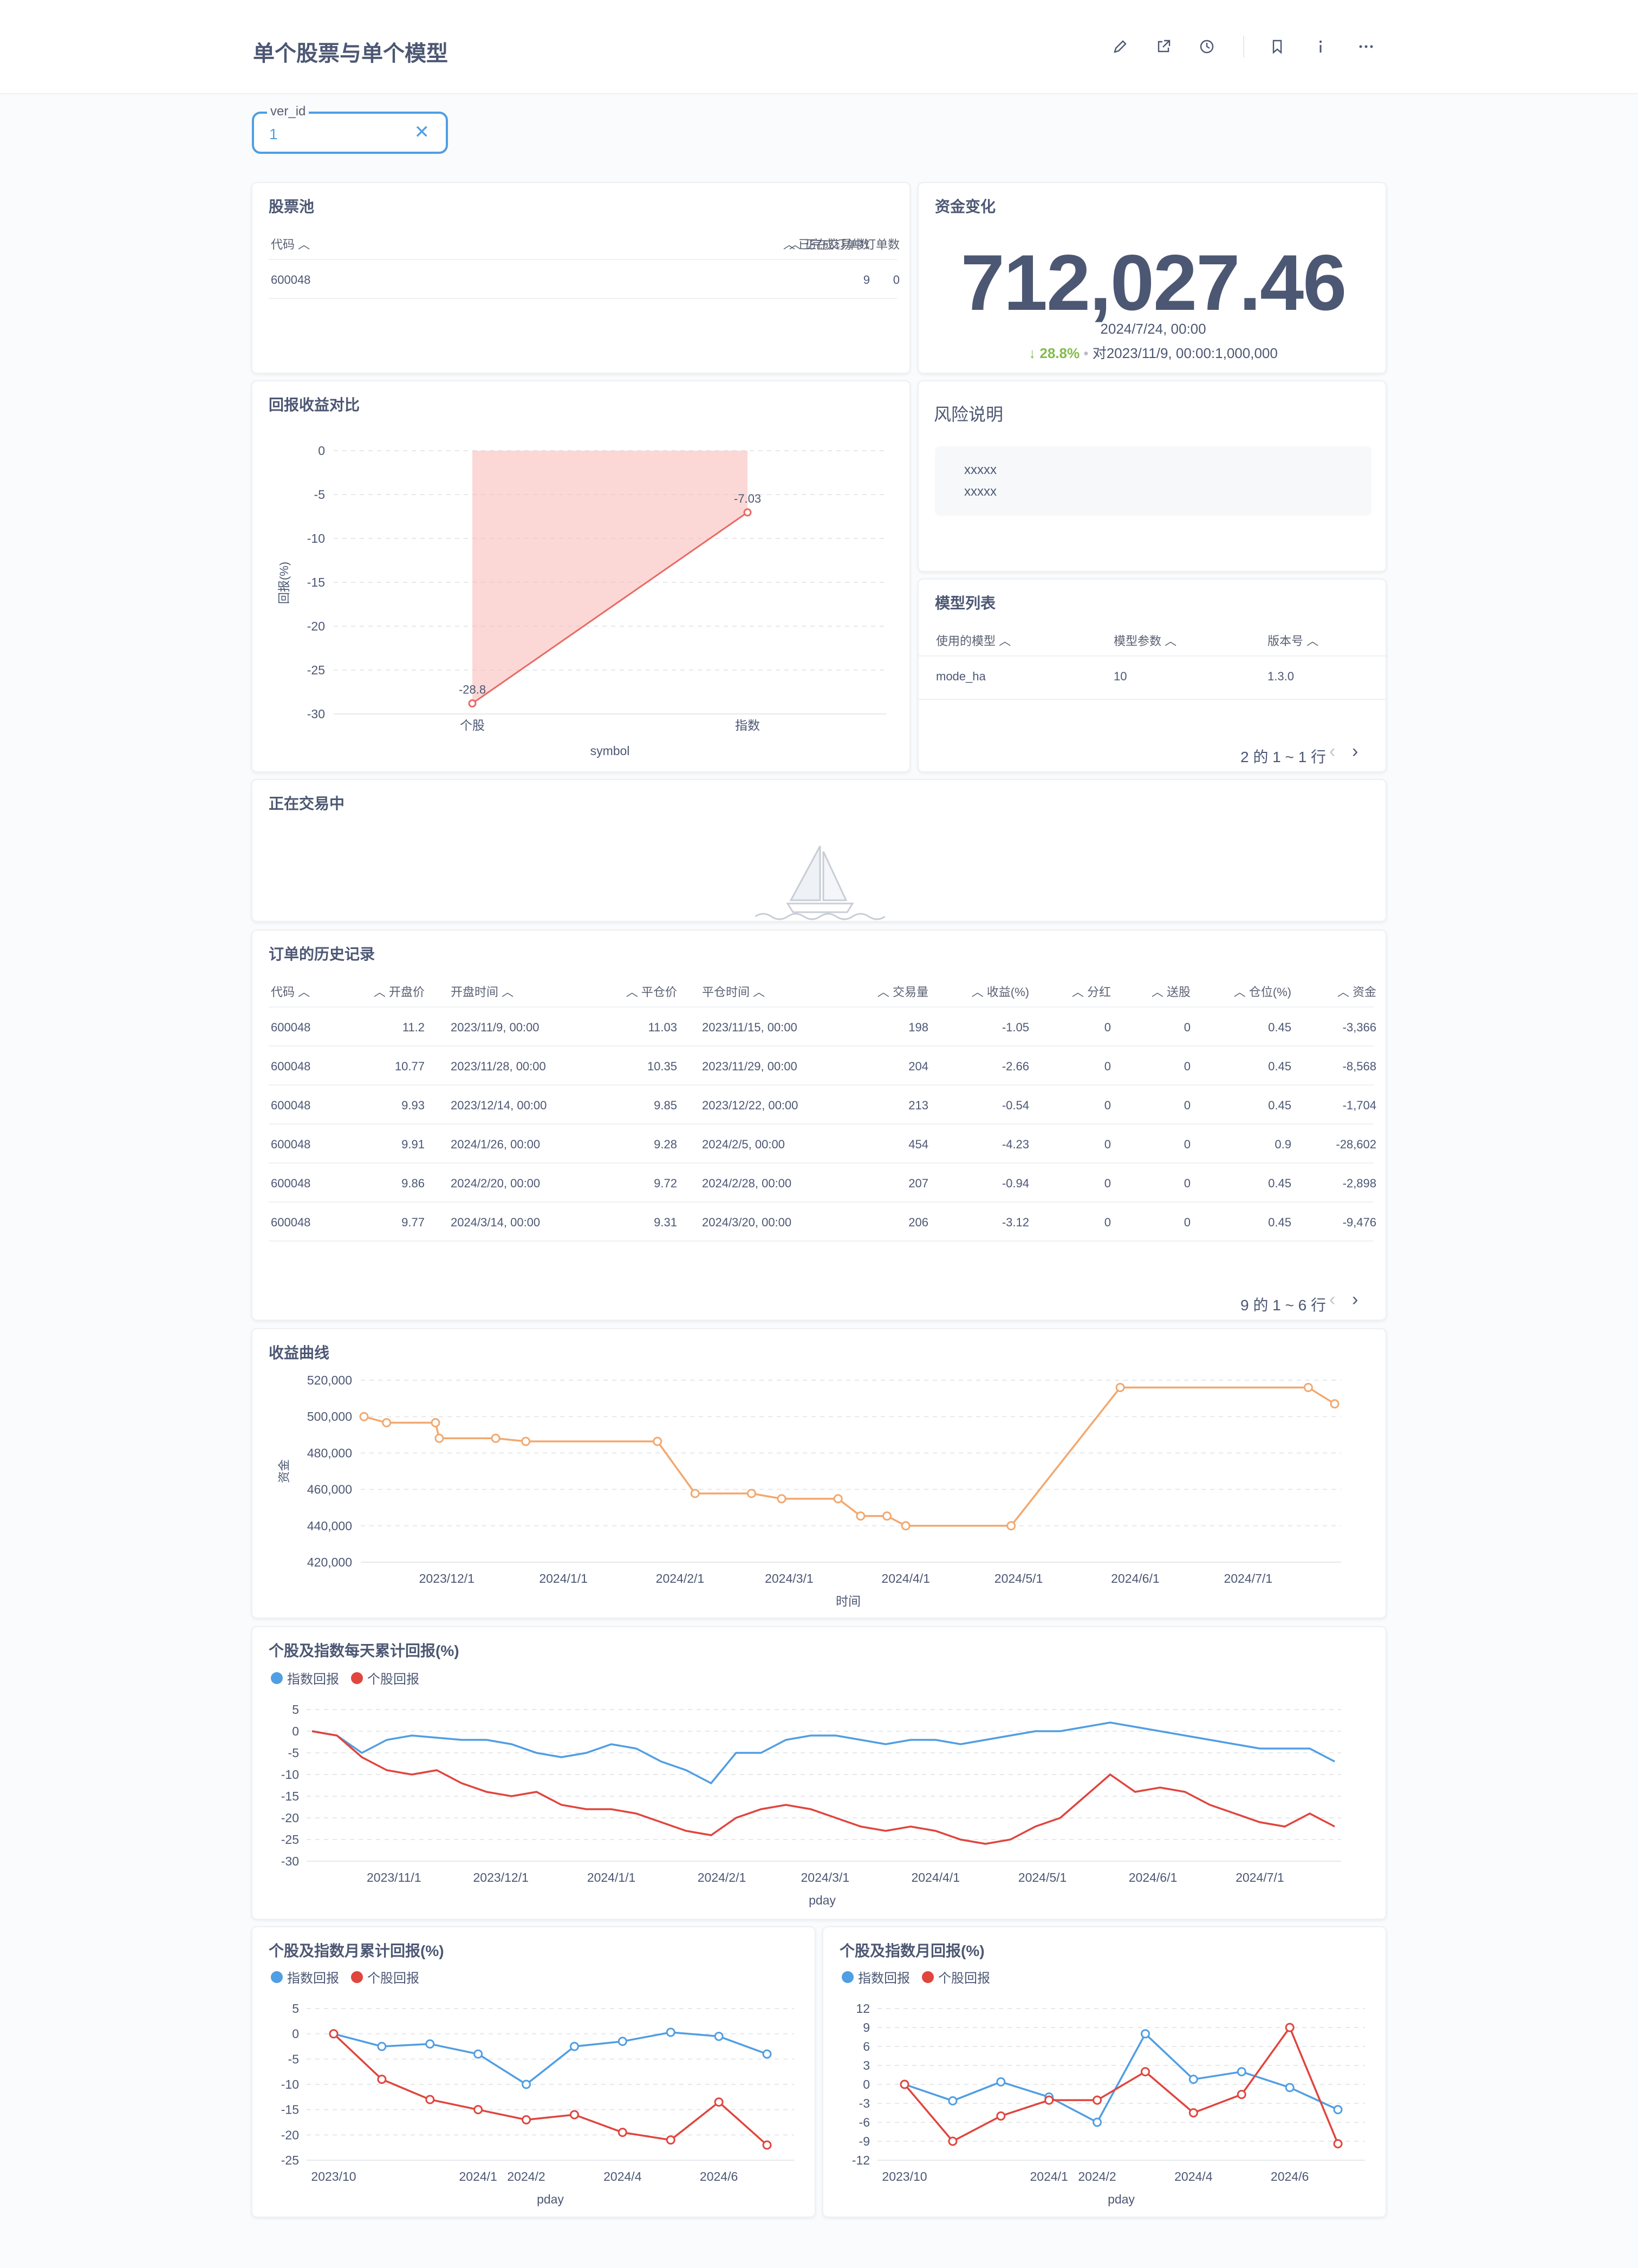 The height and width of the screenshot is (2268, 1638). What do you see at coordinates (1293, 641) in the screenshot?
I see `column-header: 版本号 ︿` at bounding box center [1293, 641].